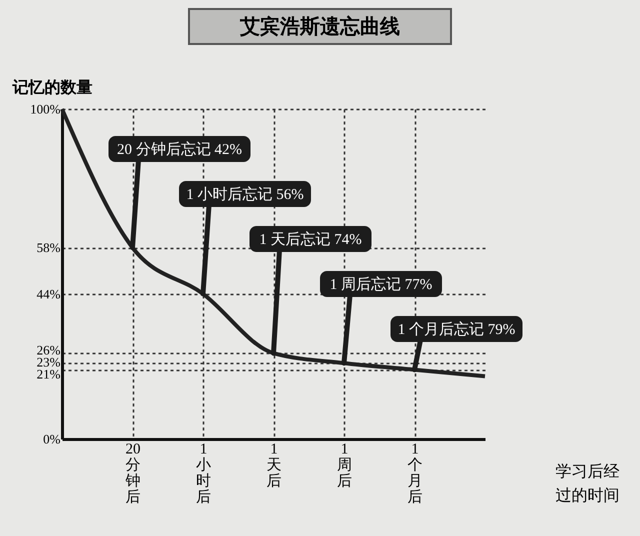 Image resolution: width=640 pixels, height=536 pixels. I want to click on x-tick-label: 1周后, so click(344, 466).